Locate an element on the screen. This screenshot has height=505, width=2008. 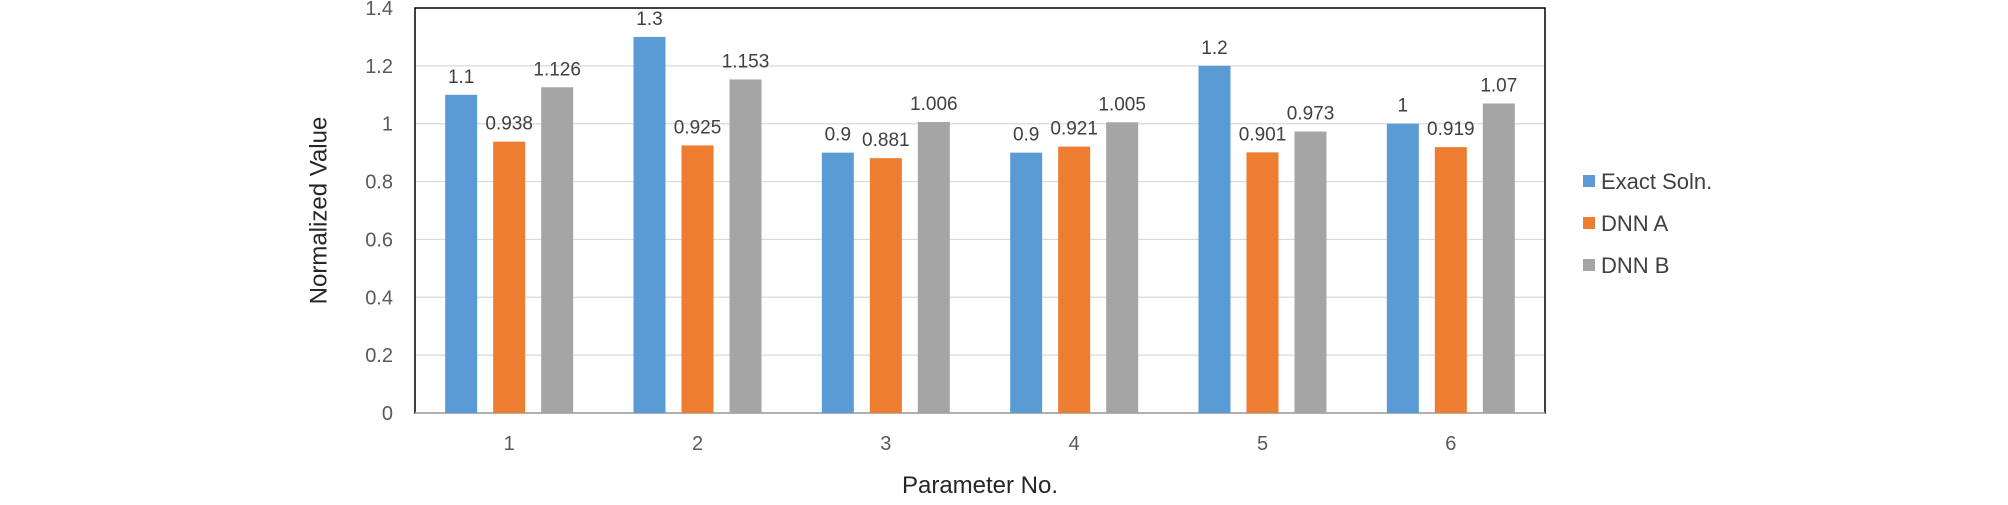
y-tick-label: 1 is located at coordinates (387, 125).